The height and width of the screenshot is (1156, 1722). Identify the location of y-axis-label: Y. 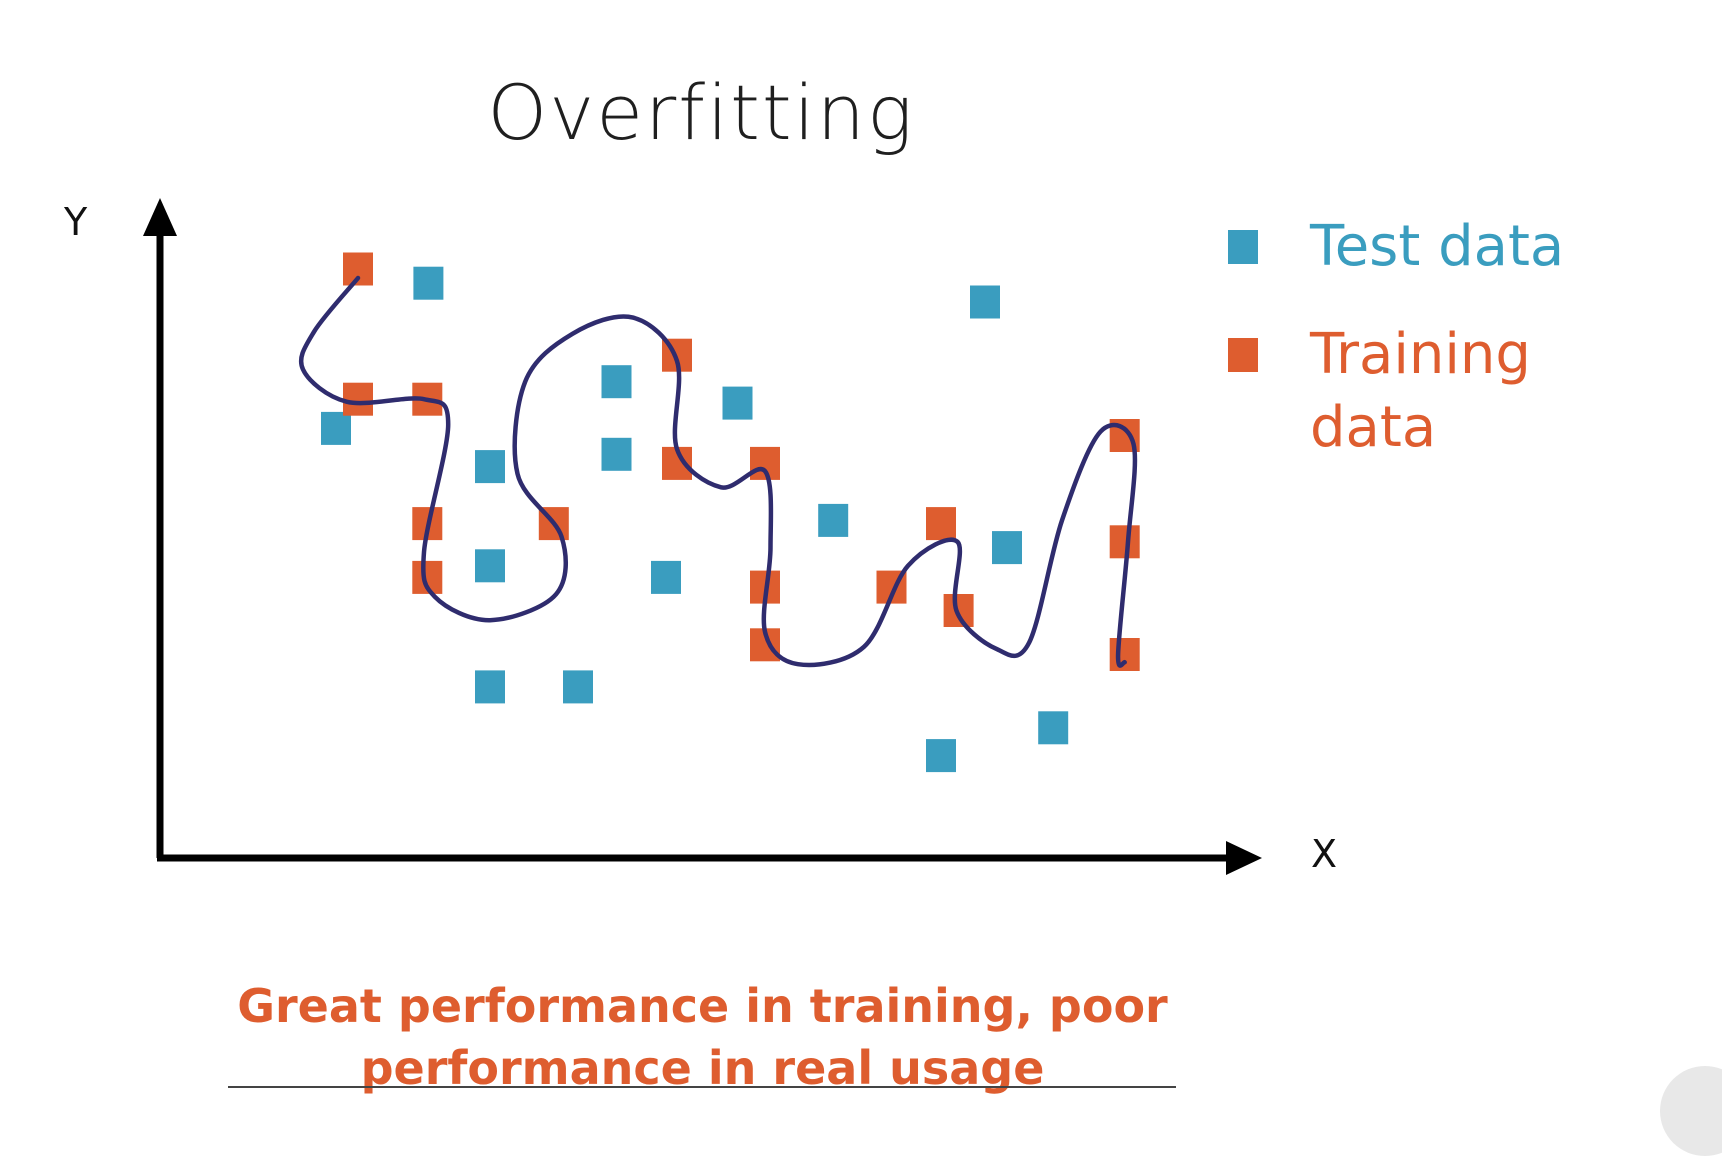
(76, 222).